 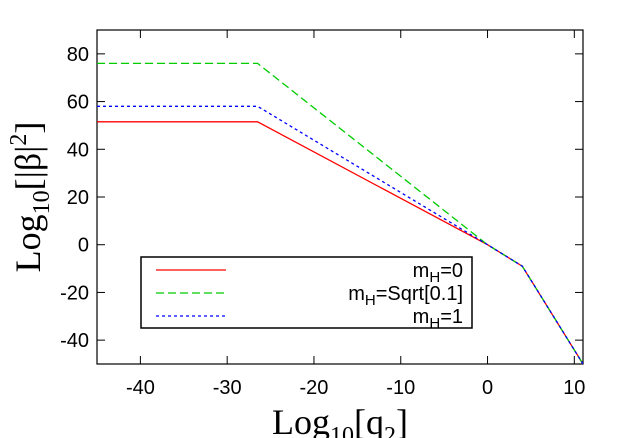 What do you see at coordinates (78, 55) in the screenshot?
I see `y-tick-label: 80` at bounding box center [78, 55].